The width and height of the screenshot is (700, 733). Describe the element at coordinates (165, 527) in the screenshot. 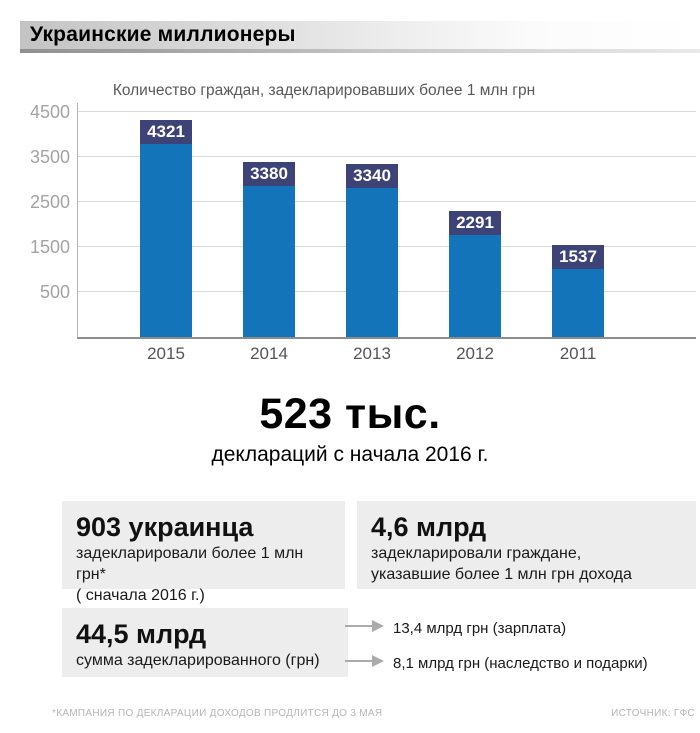

I see `stat-value: 903 украинца` at that location.